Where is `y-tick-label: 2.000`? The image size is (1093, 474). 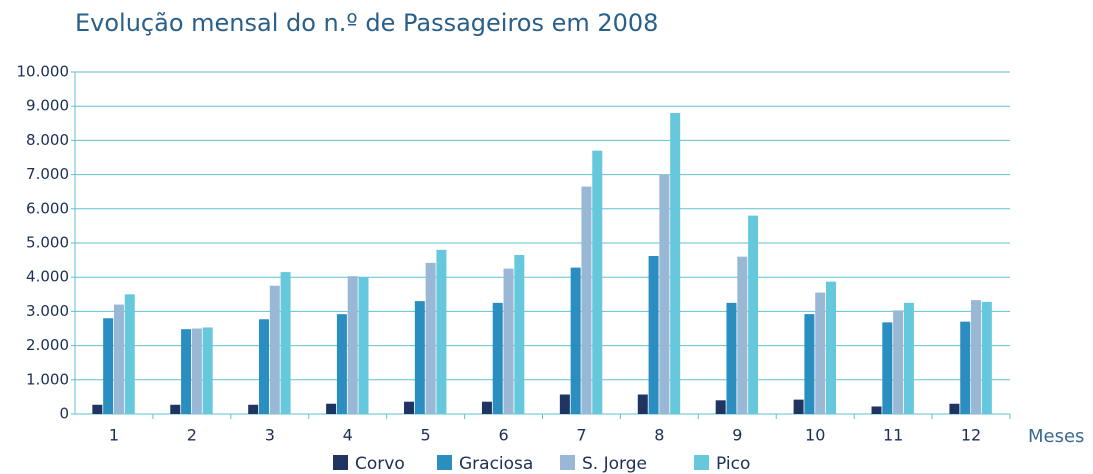
y-tick-label: 2.000 is located at coordinates (47, 345).